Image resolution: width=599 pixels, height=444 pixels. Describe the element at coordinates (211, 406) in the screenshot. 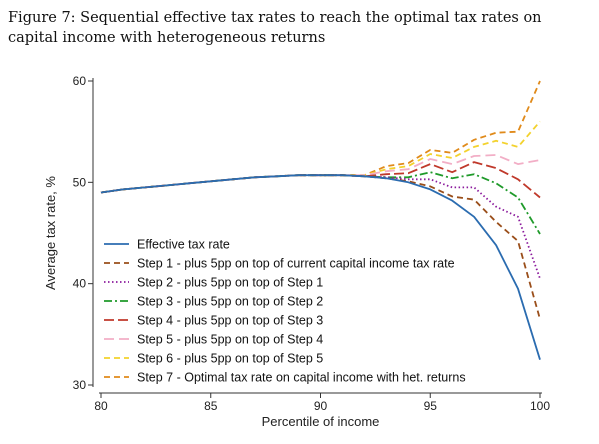

I see `x-tick-label: 85` at that location.